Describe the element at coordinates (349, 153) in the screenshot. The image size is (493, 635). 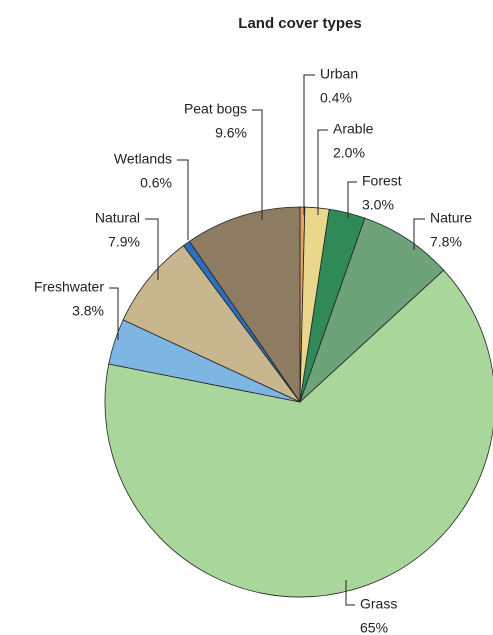
I see `value-label: 2.0%` at that location.